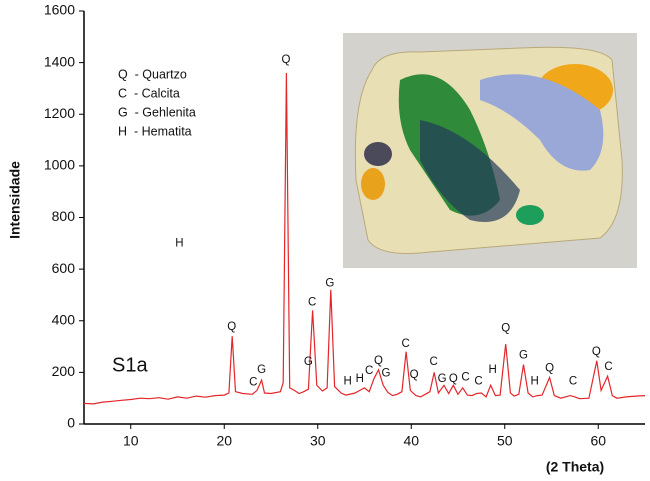 The image size is (650, 481). What do you see at coordinates (59, 10) in the screenshot?
I see `y-tick-label: 1600` at bounding box center [59, 10].